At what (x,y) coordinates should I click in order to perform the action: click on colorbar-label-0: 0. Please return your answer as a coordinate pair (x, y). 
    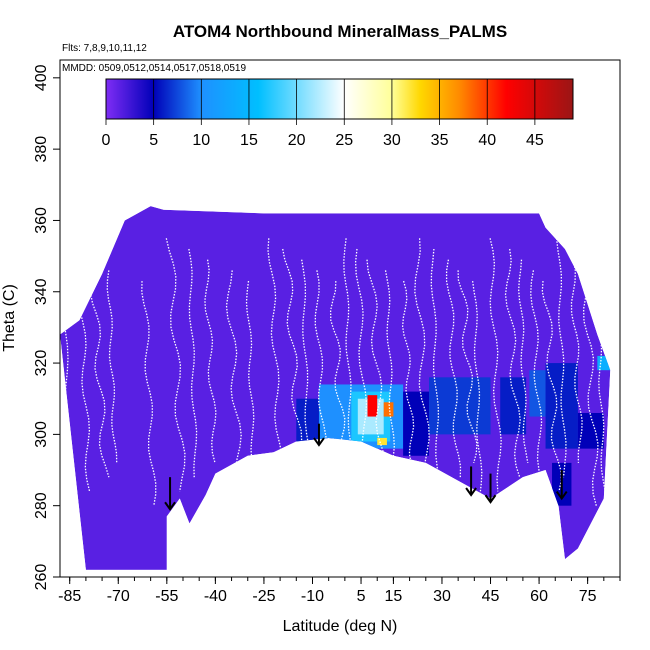
    Looking at the image, I should click on (106, 140).